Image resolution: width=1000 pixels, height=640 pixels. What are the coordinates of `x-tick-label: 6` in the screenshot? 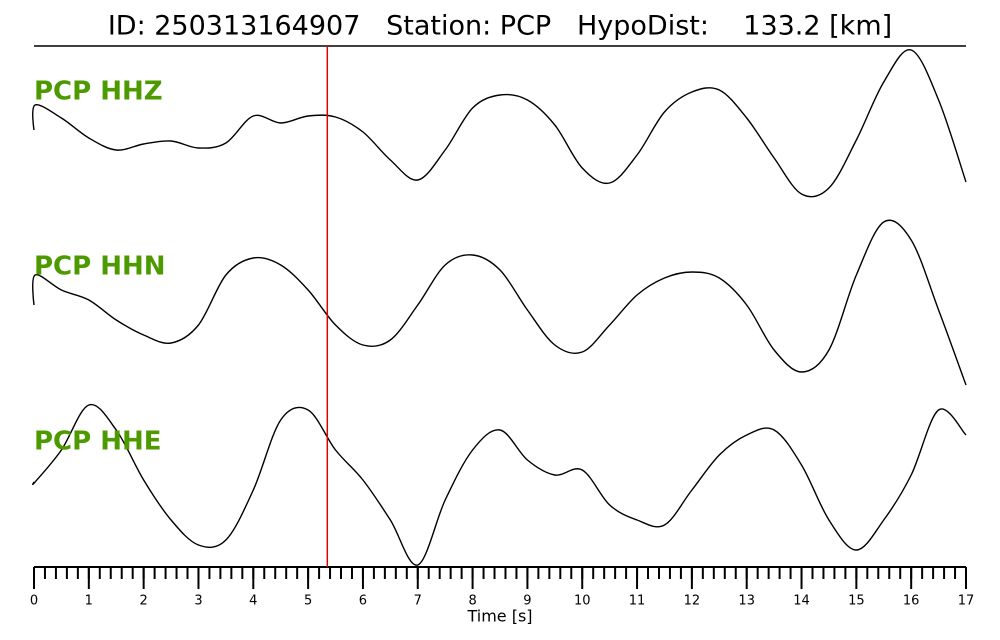 It's located at (363, 601).